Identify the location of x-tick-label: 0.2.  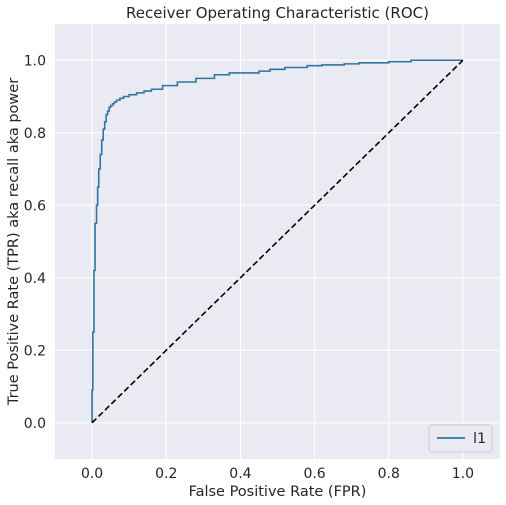
(166, 474).